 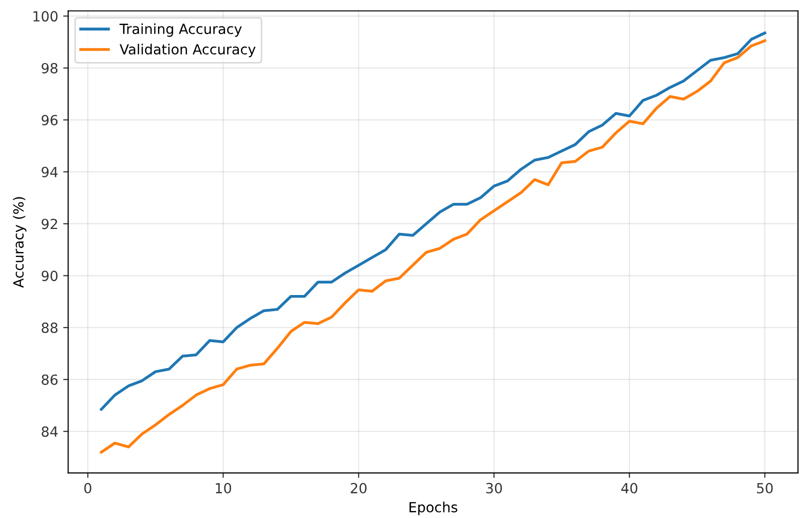 What do you see at coordinates (358, 488) in the screenshot?
I see `x-tick-label: 20` at bounding box center [358, 488].